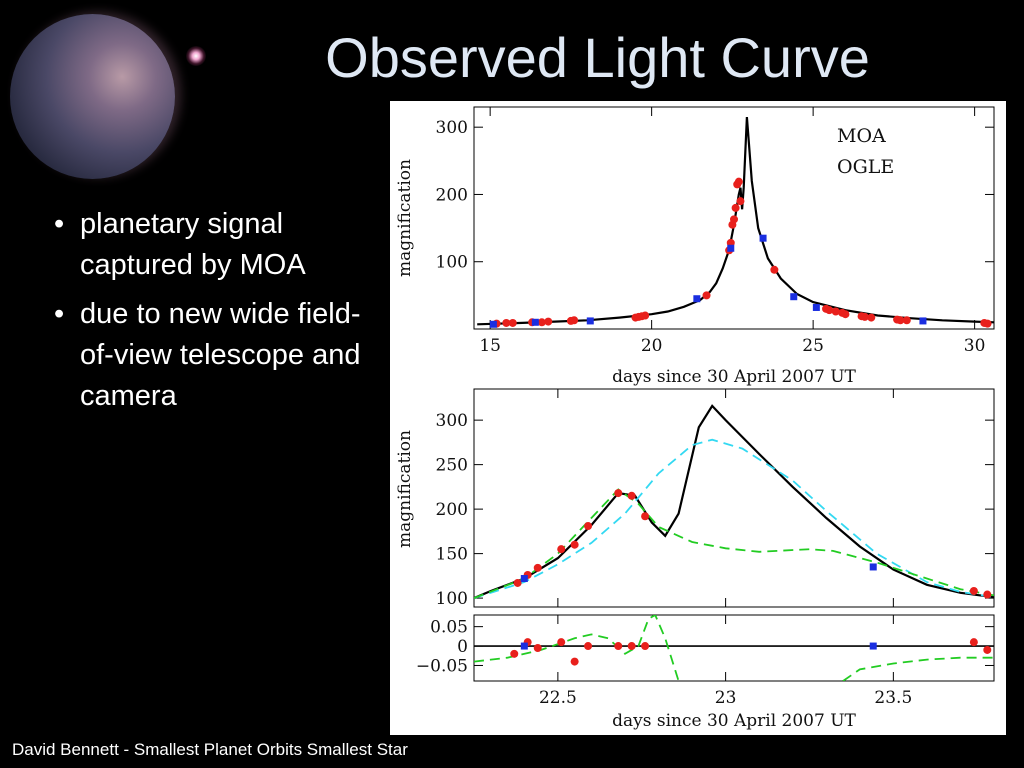  Describe the element at coordinates (558, 698) in the screenshot. I see `x-tick-label: 22.5` at that location.